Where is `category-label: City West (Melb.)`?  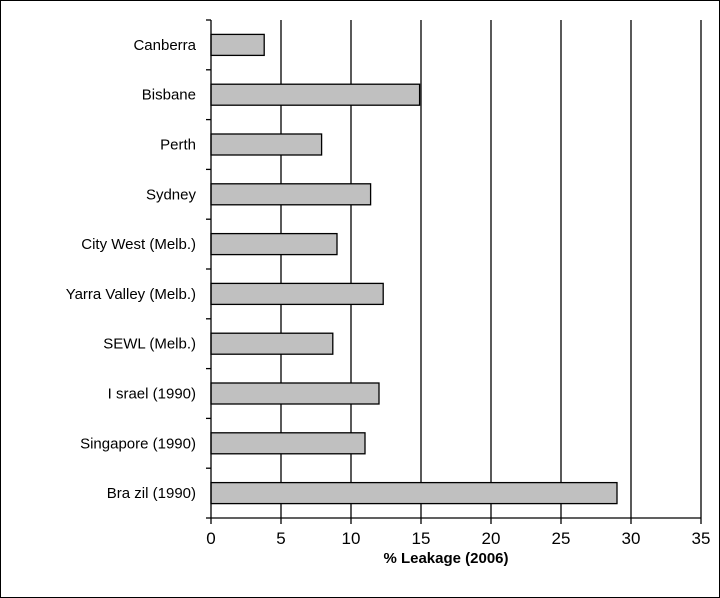 category-label: City West (Melb.) is located at coordinates (138, 244).